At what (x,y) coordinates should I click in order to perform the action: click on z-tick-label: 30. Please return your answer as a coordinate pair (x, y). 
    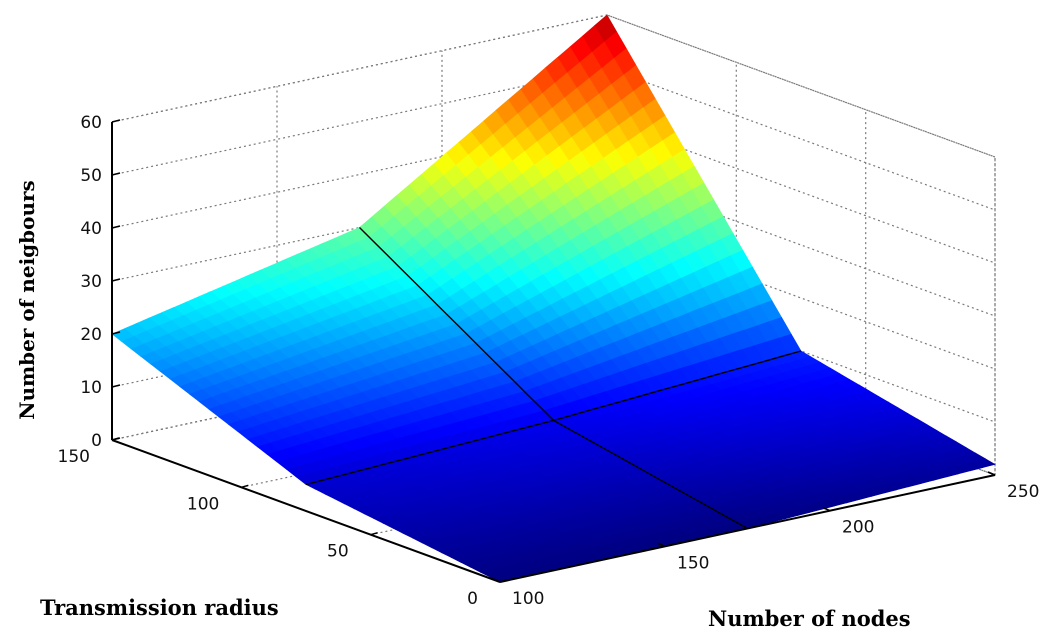
    Looking at the image, I should click on (91, 282).